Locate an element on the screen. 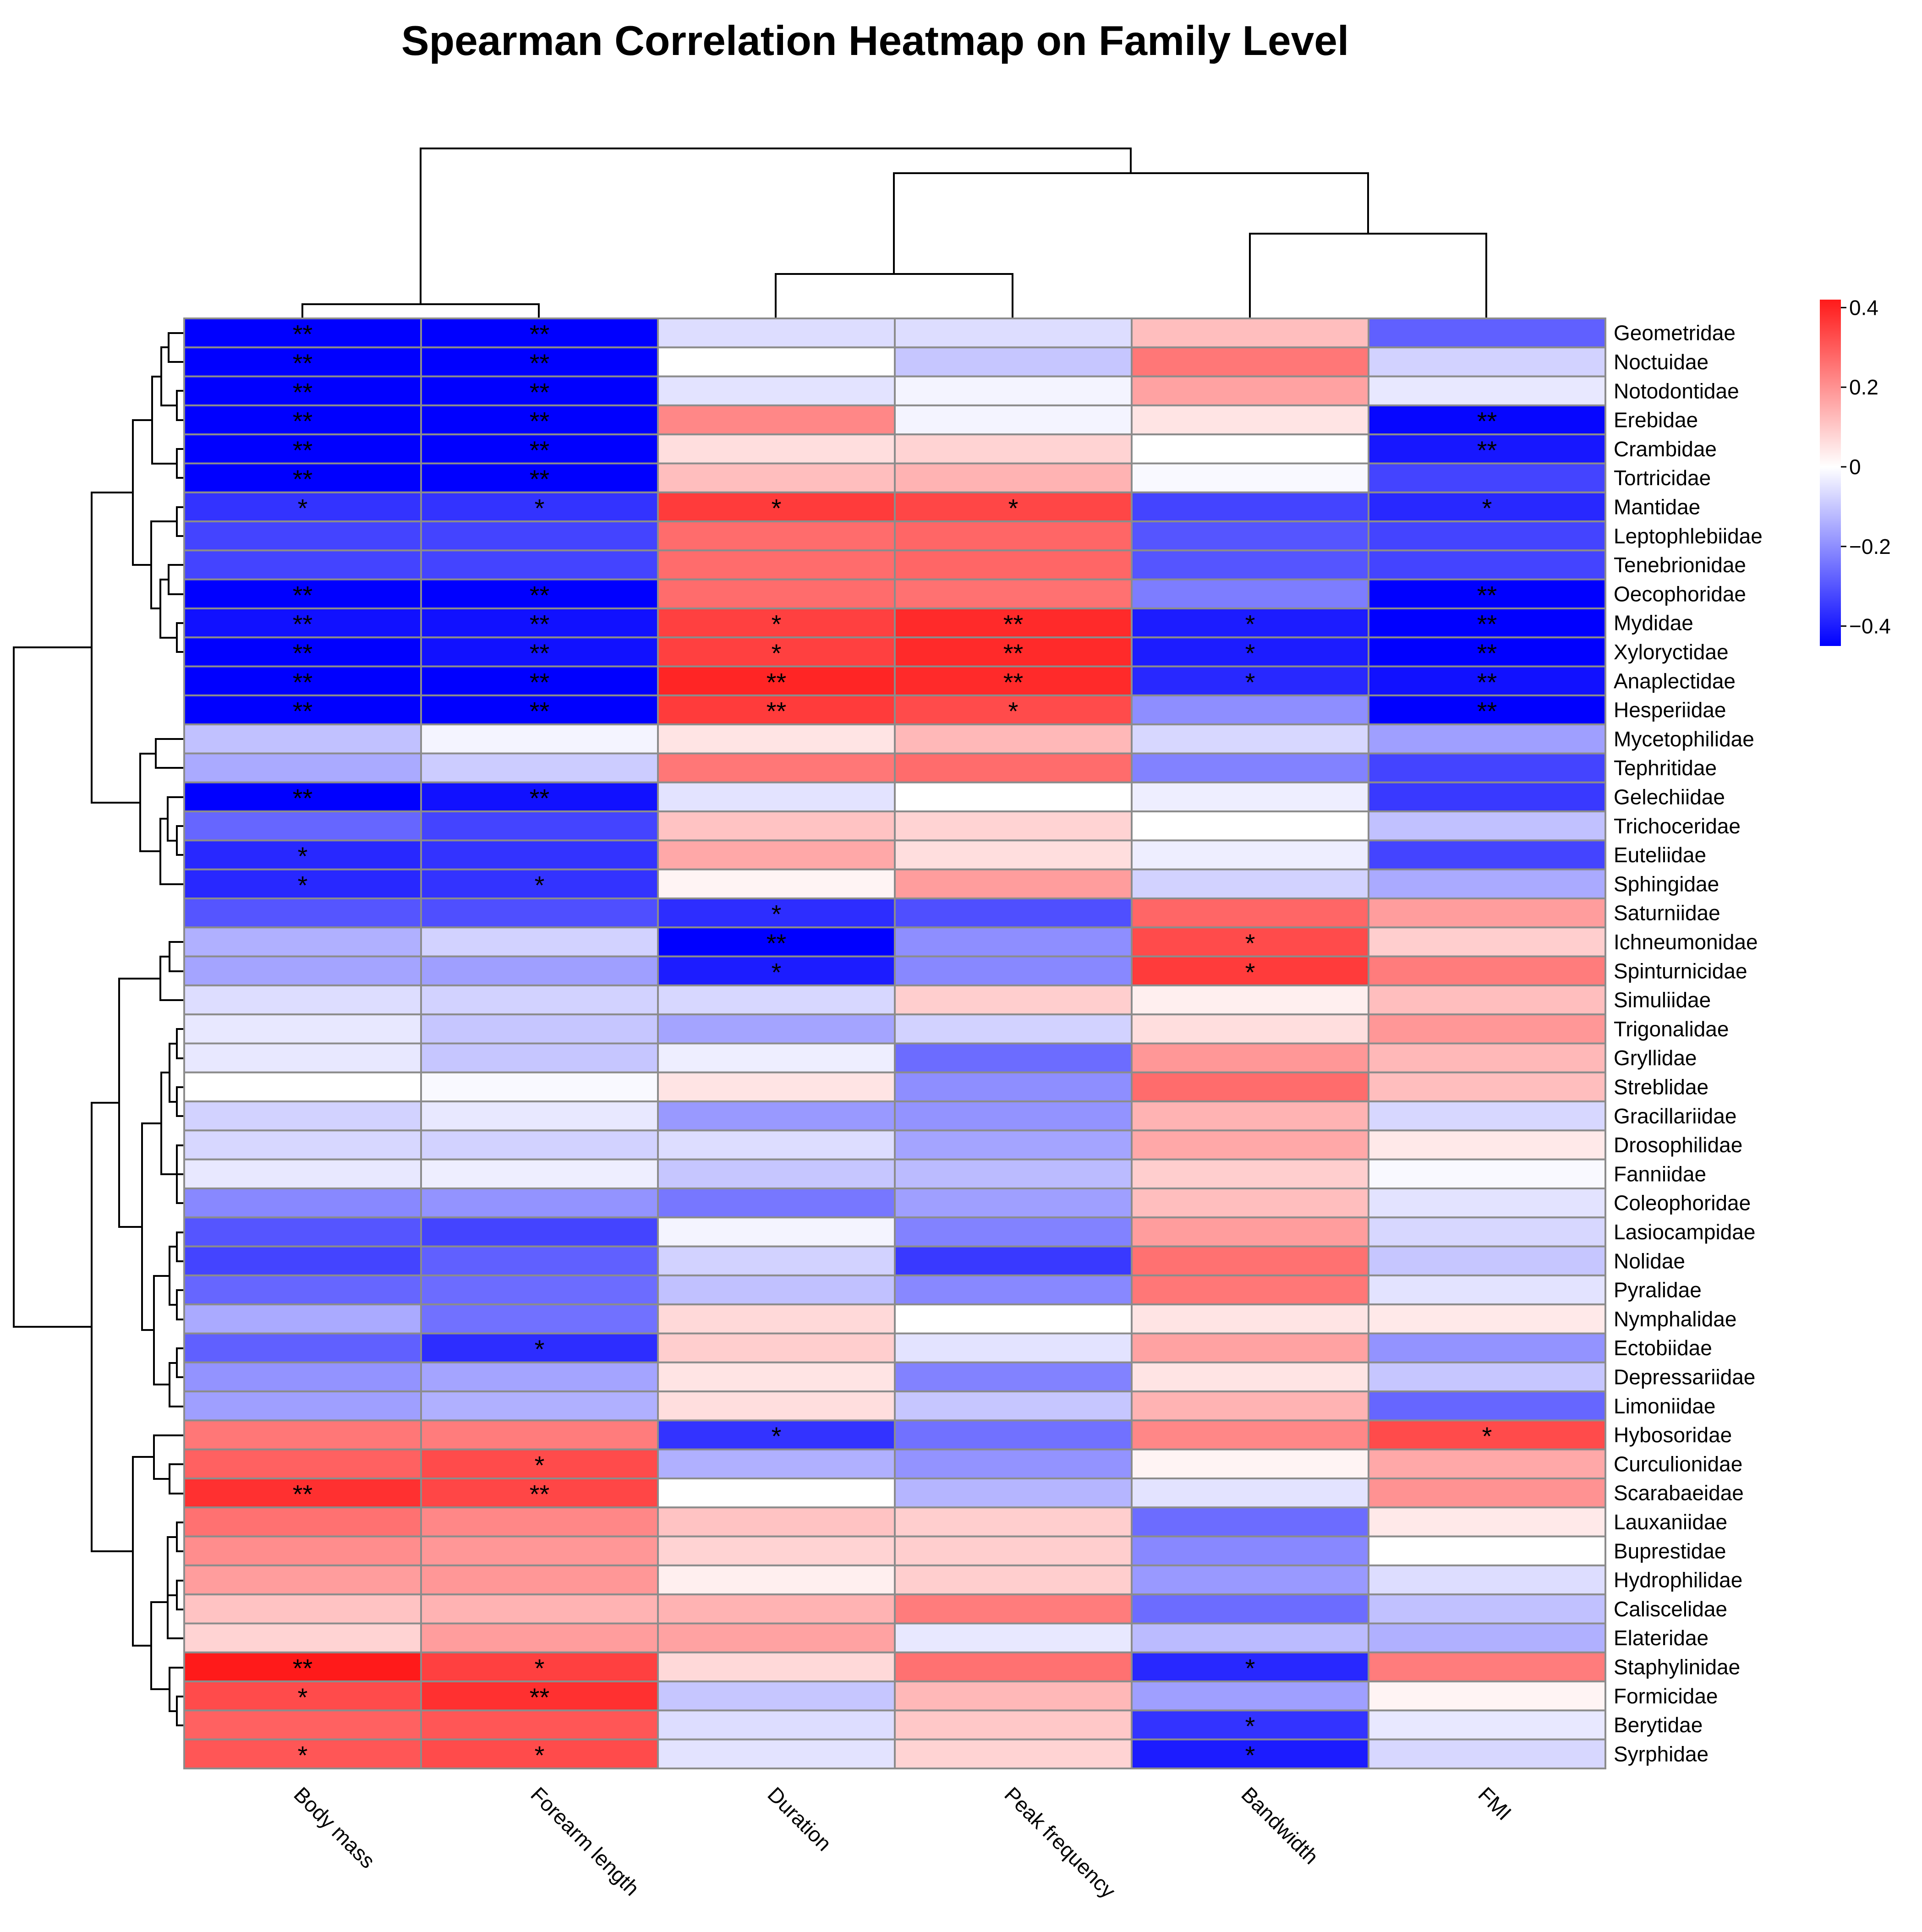 Image resolution: width=1922 pixels, height=1932 pixels. row-label: Xyloryctidae is located at coordinates (1671, 652).